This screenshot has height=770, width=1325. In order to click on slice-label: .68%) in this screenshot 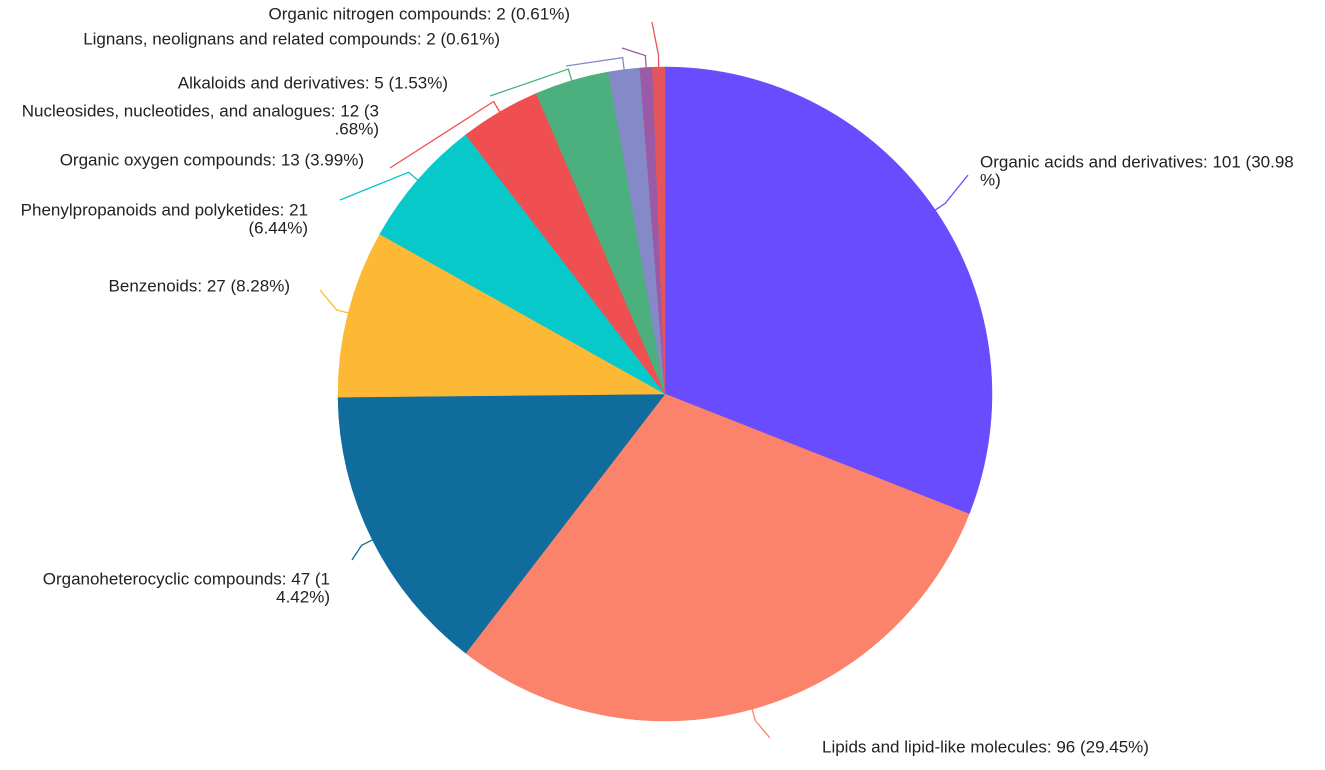, I will do `click(357, 128)`.